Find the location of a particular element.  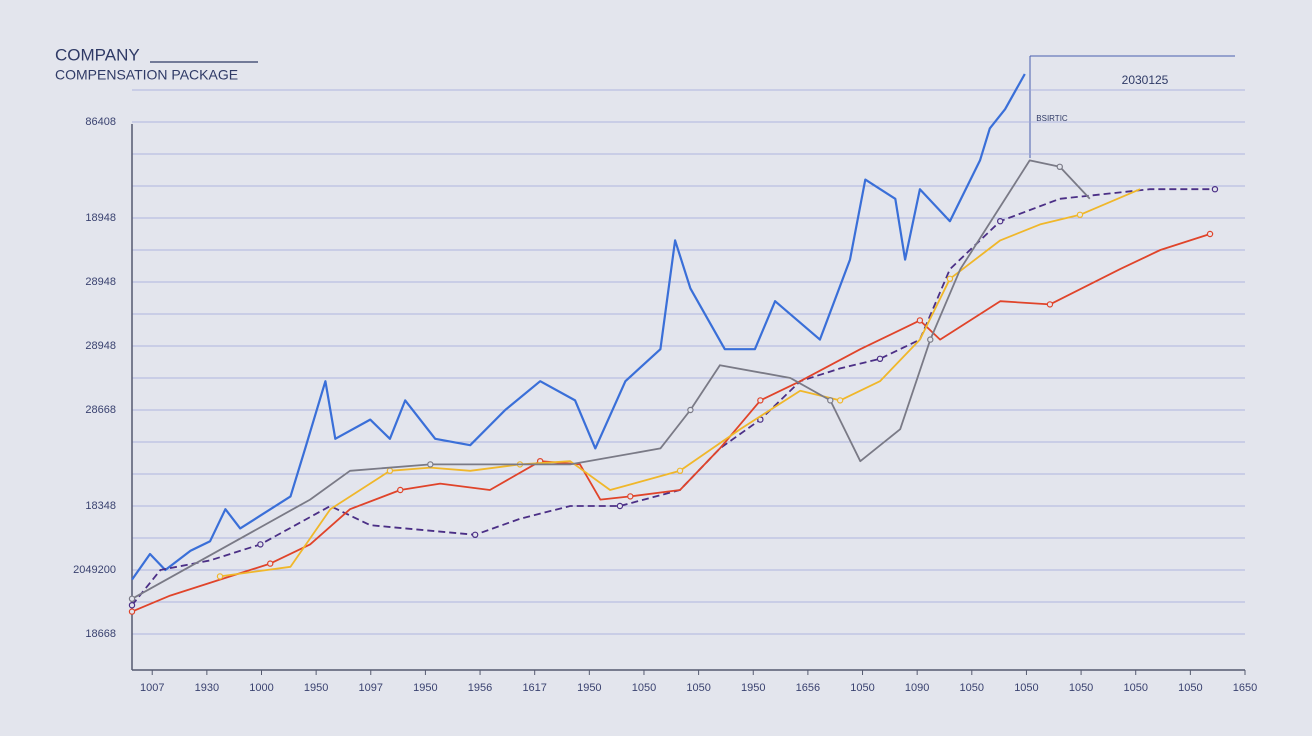

x-tick-label: 1007 is located at coordinates (152, 688).